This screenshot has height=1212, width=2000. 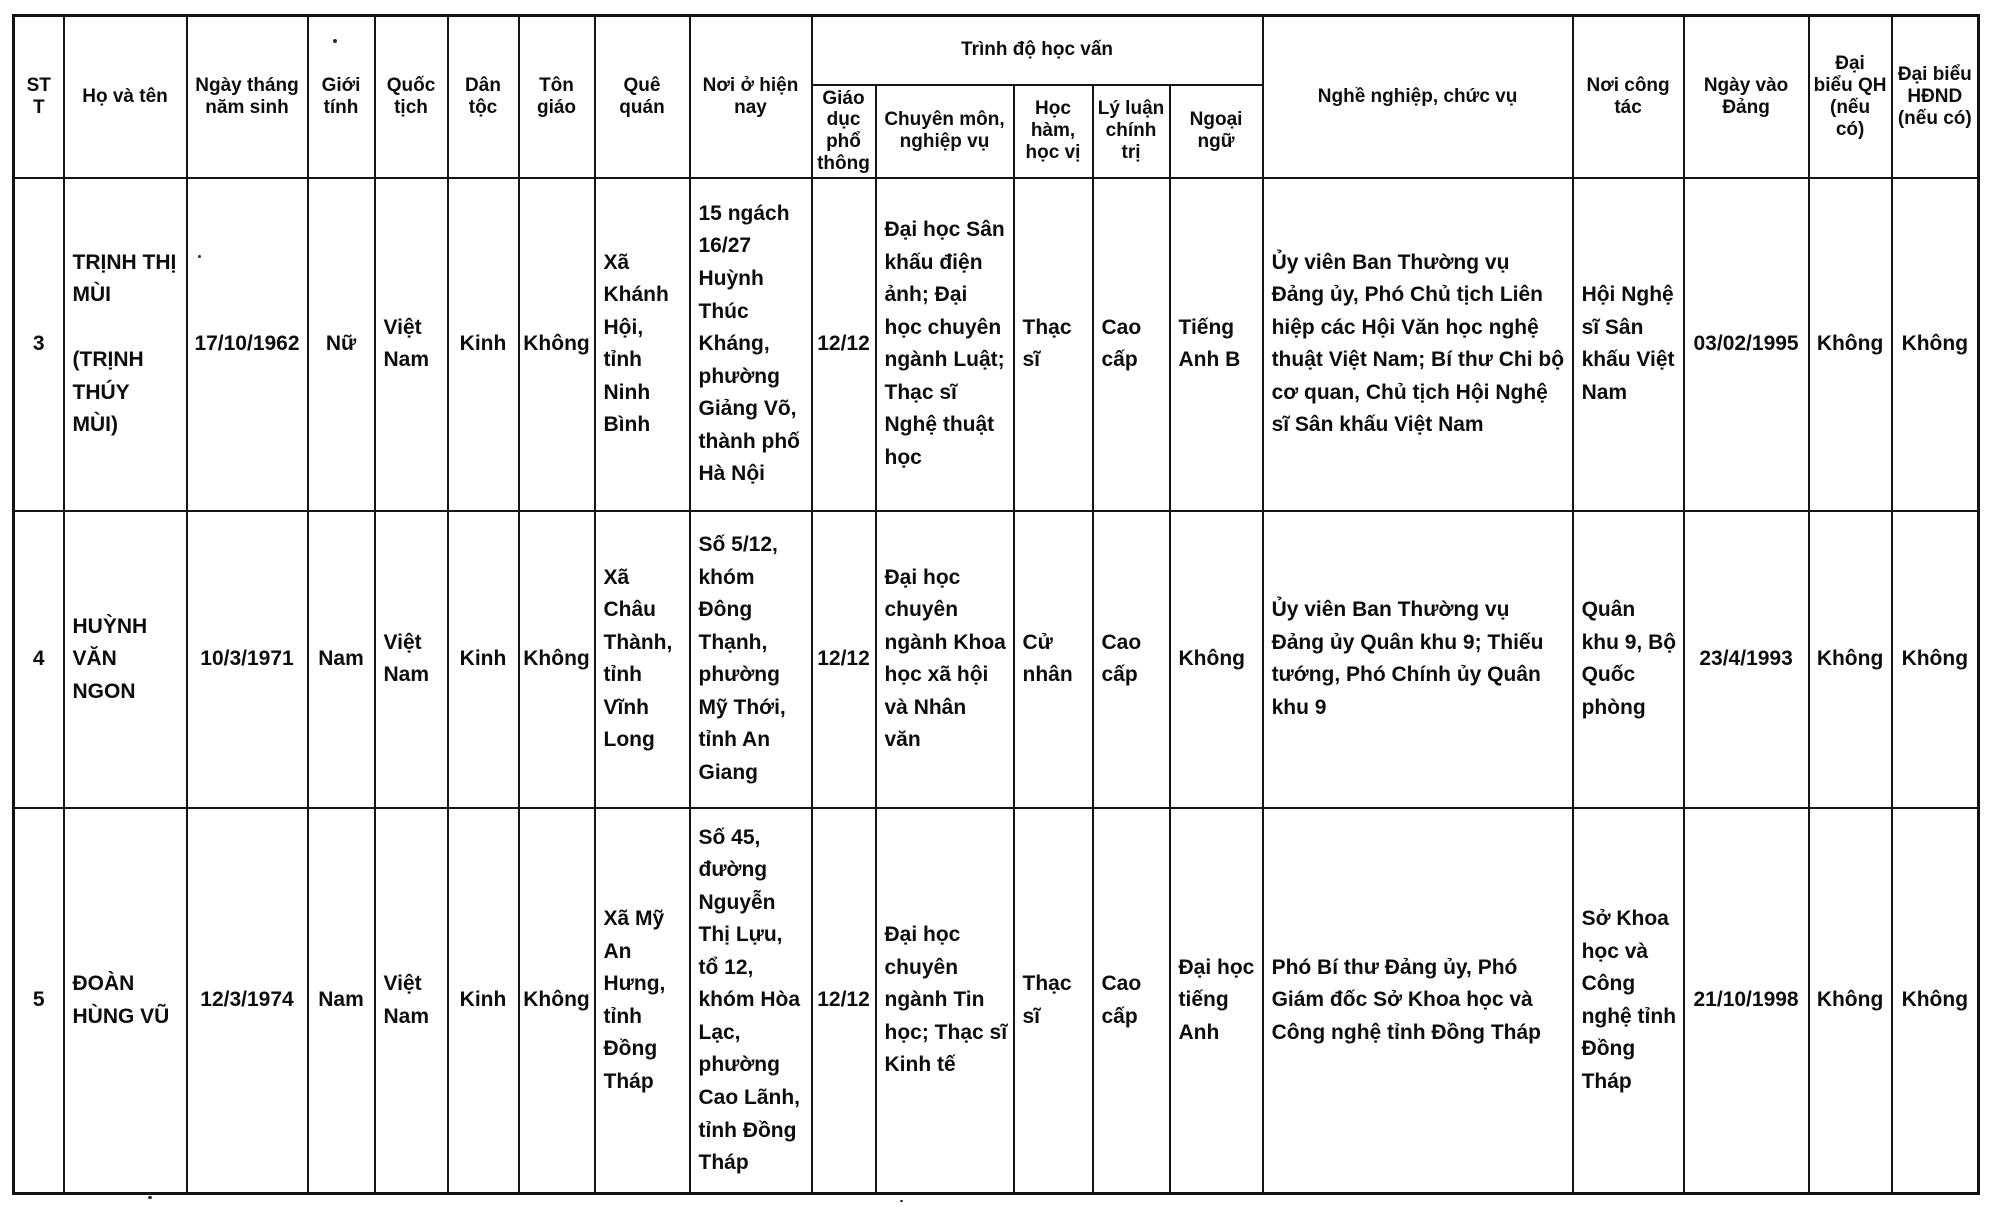 I want to click on cell-edu-foreign-language: Đại học tiếng Anh, so click(x=1216, y=1000).